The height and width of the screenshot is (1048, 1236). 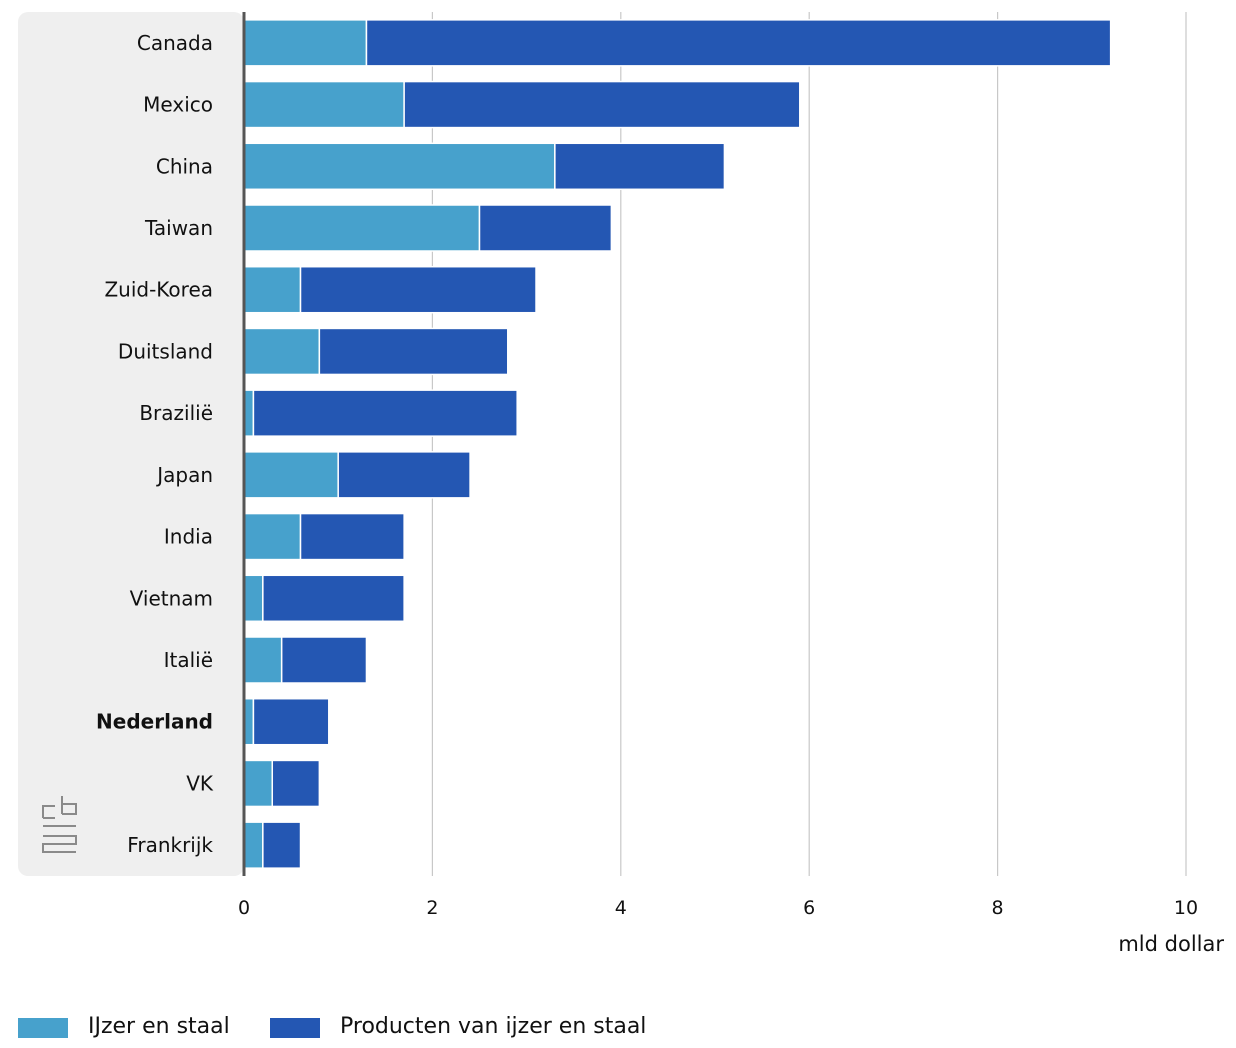 What do you see at coordinates (621, 908) in the screenshot?
I see `x-tick-label-4: 4` at bounding box center [621, 908].